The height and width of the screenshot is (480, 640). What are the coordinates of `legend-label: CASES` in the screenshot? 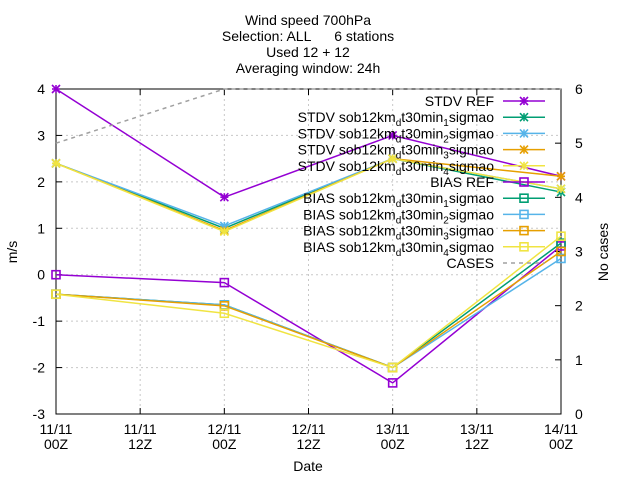 It's located at (470, 263).